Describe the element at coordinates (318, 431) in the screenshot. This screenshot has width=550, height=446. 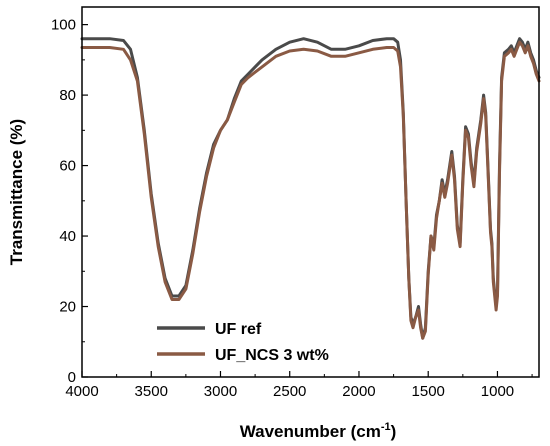
I see `x-axis-title: Wavenumber (cm-1)` at that location.